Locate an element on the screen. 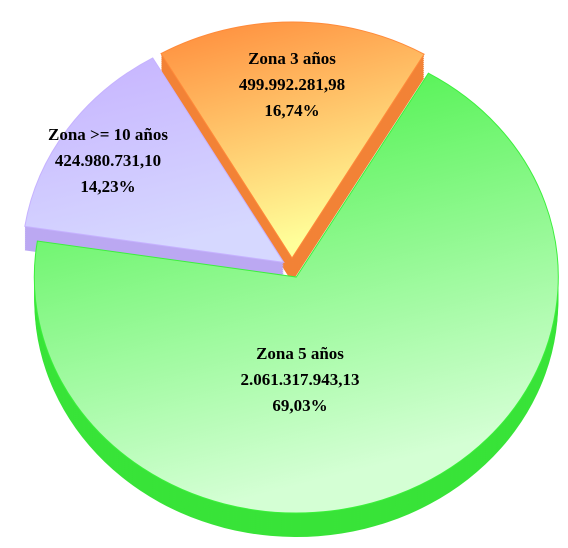 The height and width of the screenshot is (548, 568). slice-label: Zona 5 años is located at coordinates (300, 353).